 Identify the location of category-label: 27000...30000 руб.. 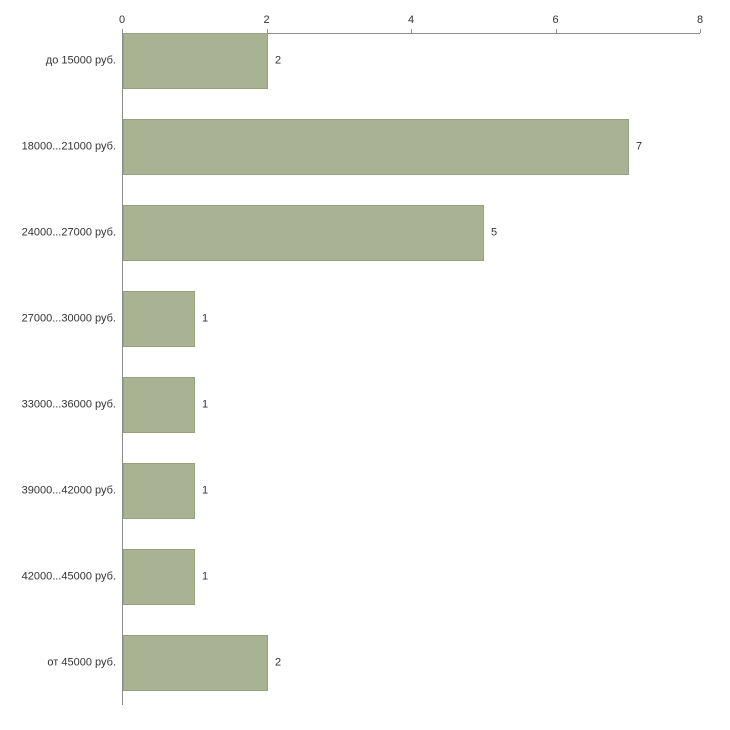
(68, 318).